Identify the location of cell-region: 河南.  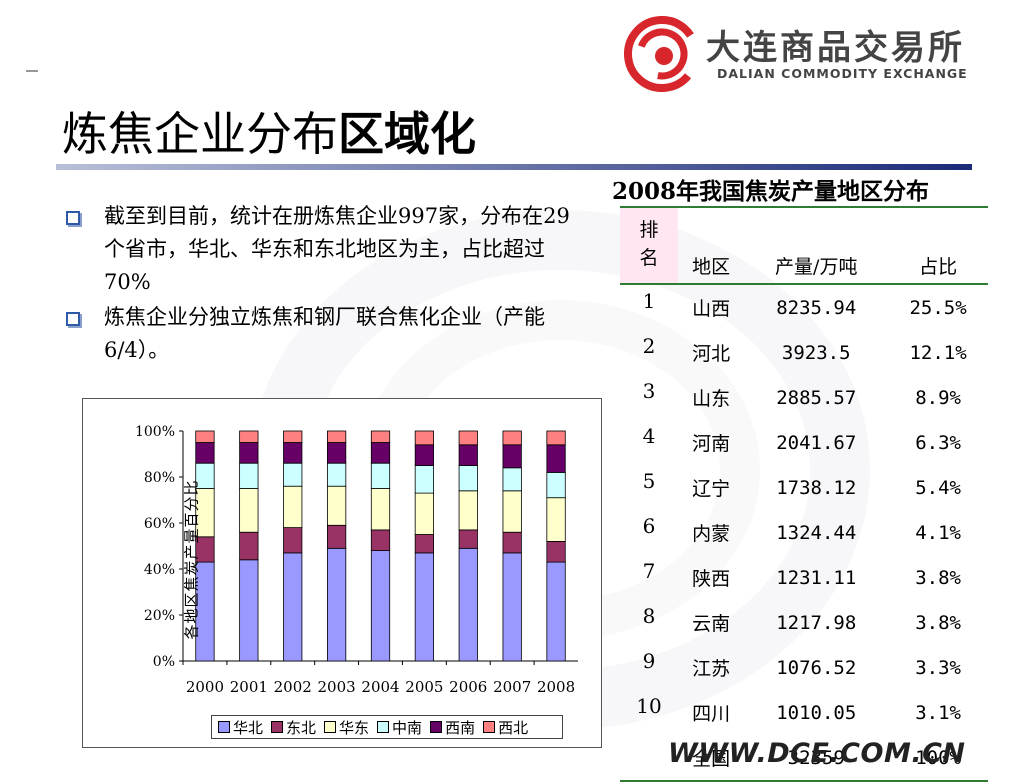
(711, 444).